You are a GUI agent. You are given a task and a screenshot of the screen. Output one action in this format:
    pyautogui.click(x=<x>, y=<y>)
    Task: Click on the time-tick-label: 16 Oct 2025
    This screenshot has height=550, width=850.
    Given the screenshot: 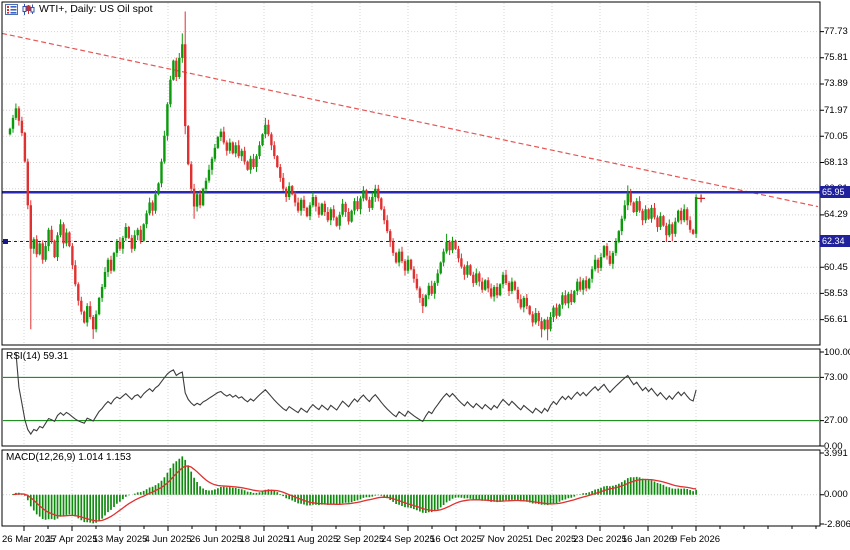 What is the action you would take?
    pyautogui.click(x=456, y=539)
    